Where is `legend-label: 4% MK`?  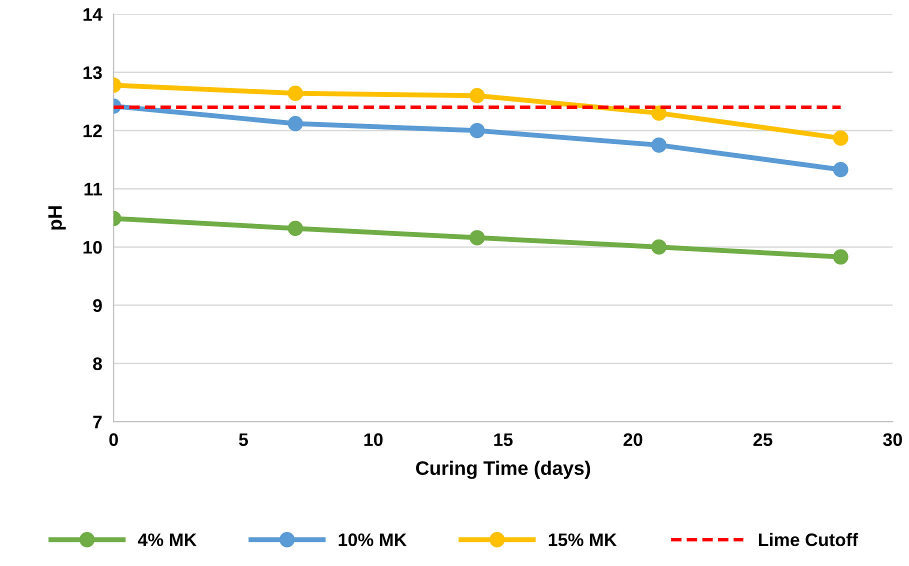
legend-label: 4% MK is located at coordinates (167, 539).